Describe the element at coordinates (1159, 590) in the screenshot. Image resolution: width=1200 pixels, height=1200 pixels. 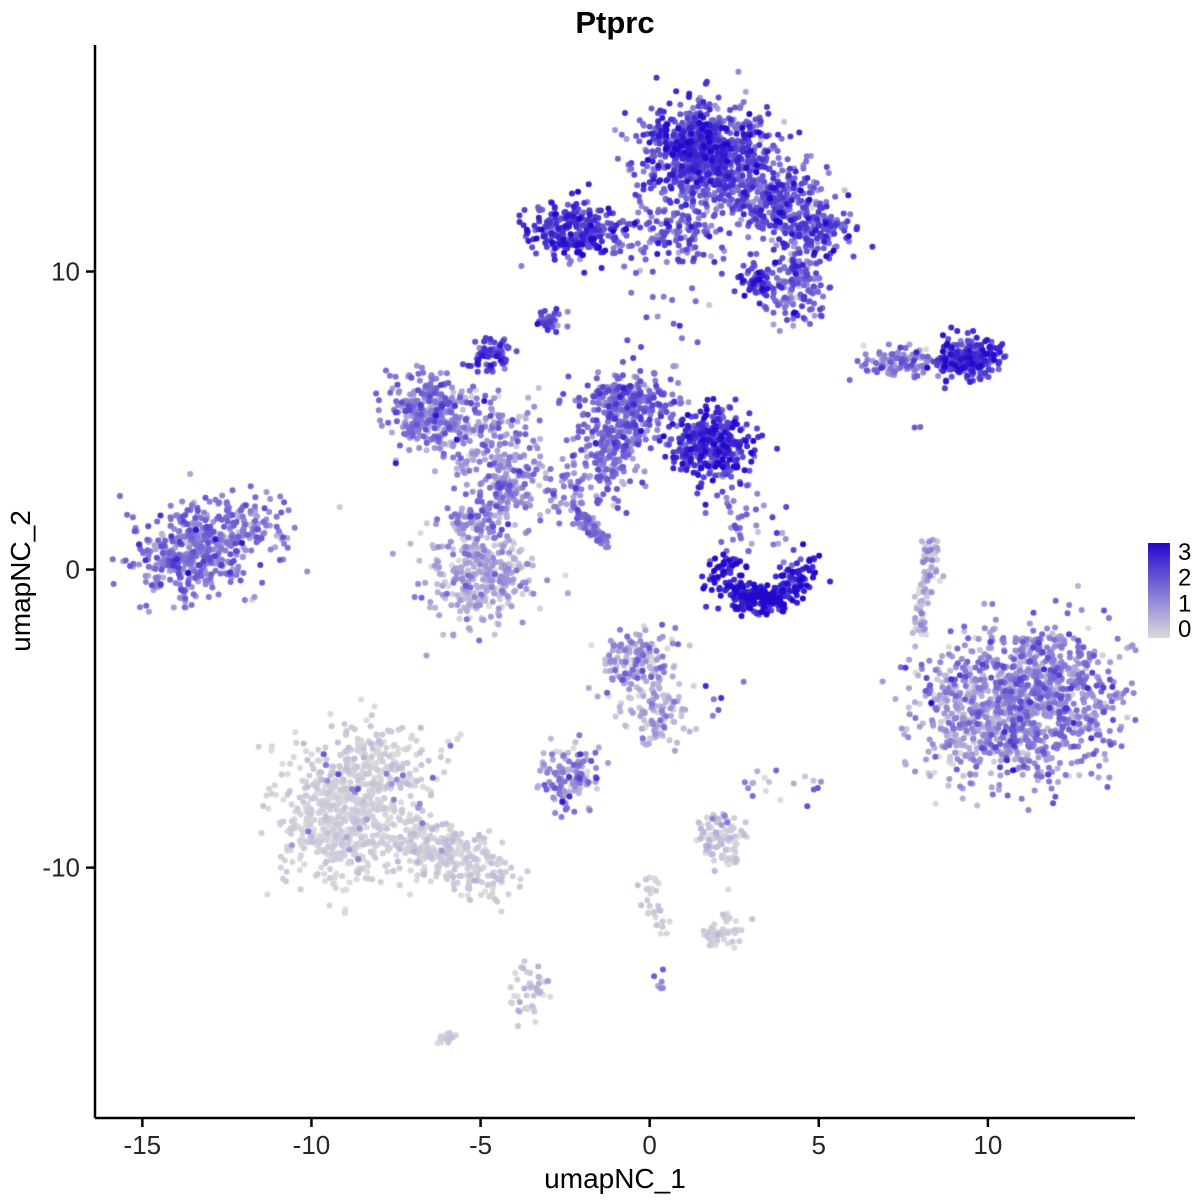
I see `legend-gradient-bar` at that location.